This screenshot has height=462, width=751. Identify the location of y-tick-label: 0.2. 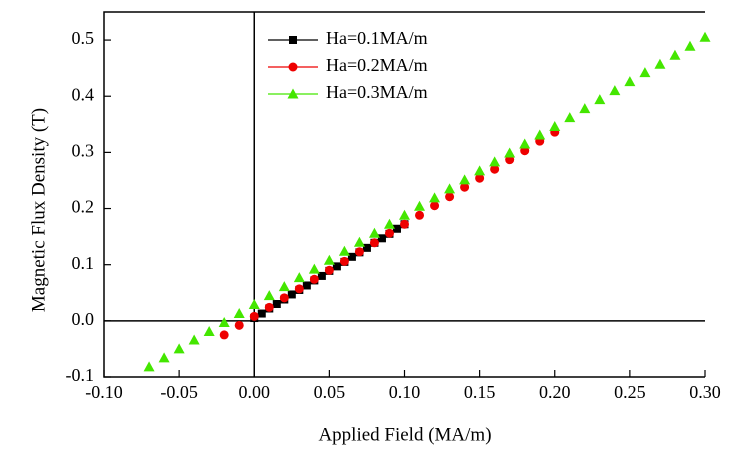
(83, 207).